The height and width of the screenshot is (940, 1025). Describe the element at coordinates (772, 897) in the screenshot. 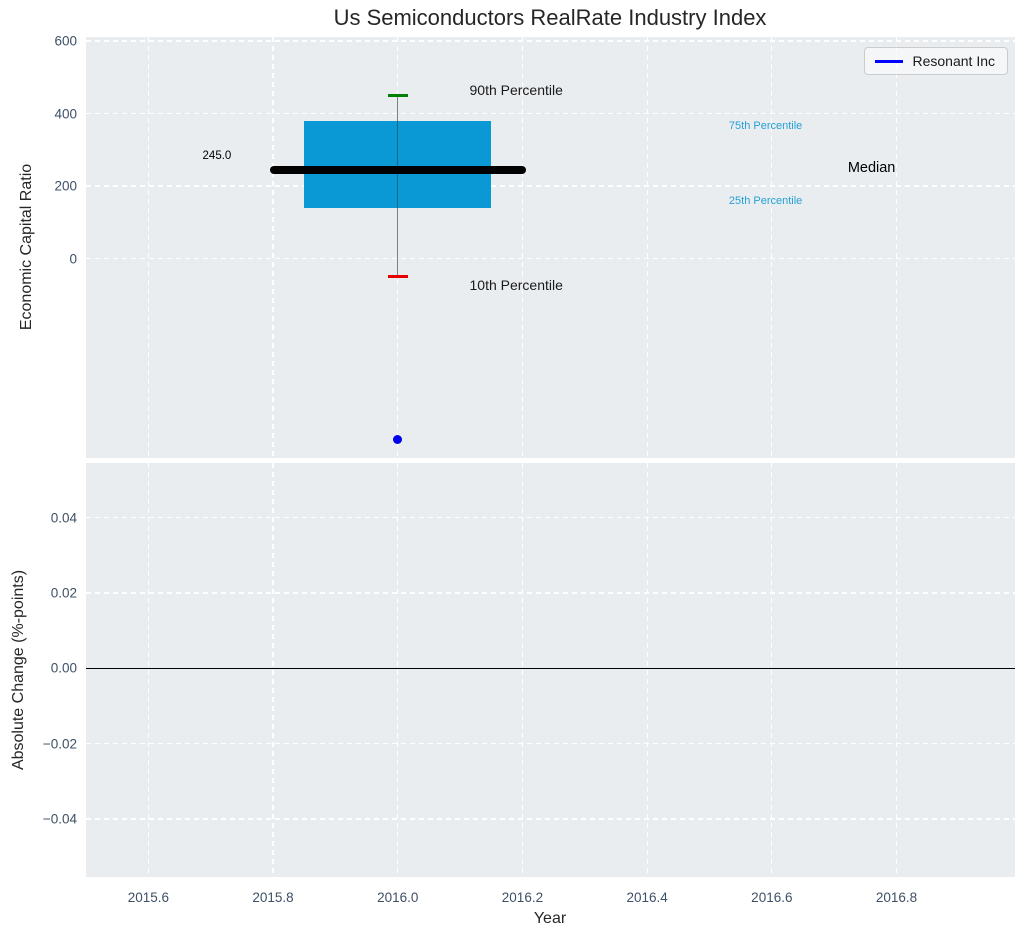

I see `x-tick-label: 2016.6` at that location.